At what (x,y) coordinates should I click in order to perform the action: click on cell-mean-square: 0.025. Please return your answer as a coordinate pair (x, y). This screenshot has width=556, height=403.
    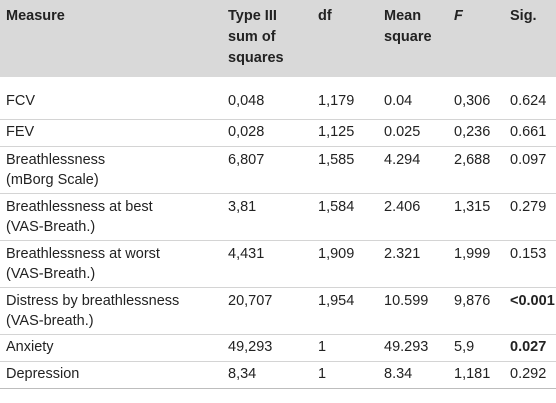
    Looking at the image, I should click on (413, 133).